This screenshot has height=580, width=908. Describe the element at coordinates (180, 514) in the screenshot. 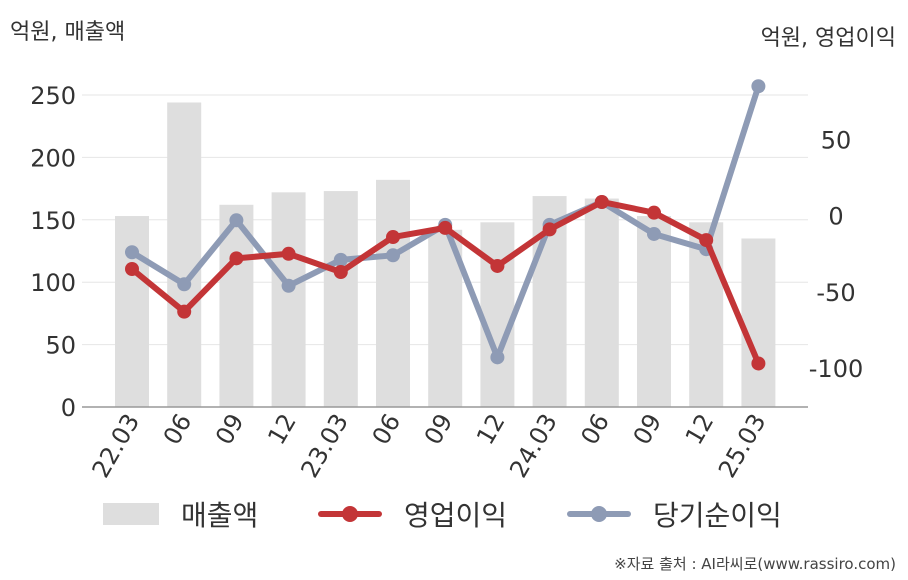

I see `legend-item-sales: 매출액` at that location.